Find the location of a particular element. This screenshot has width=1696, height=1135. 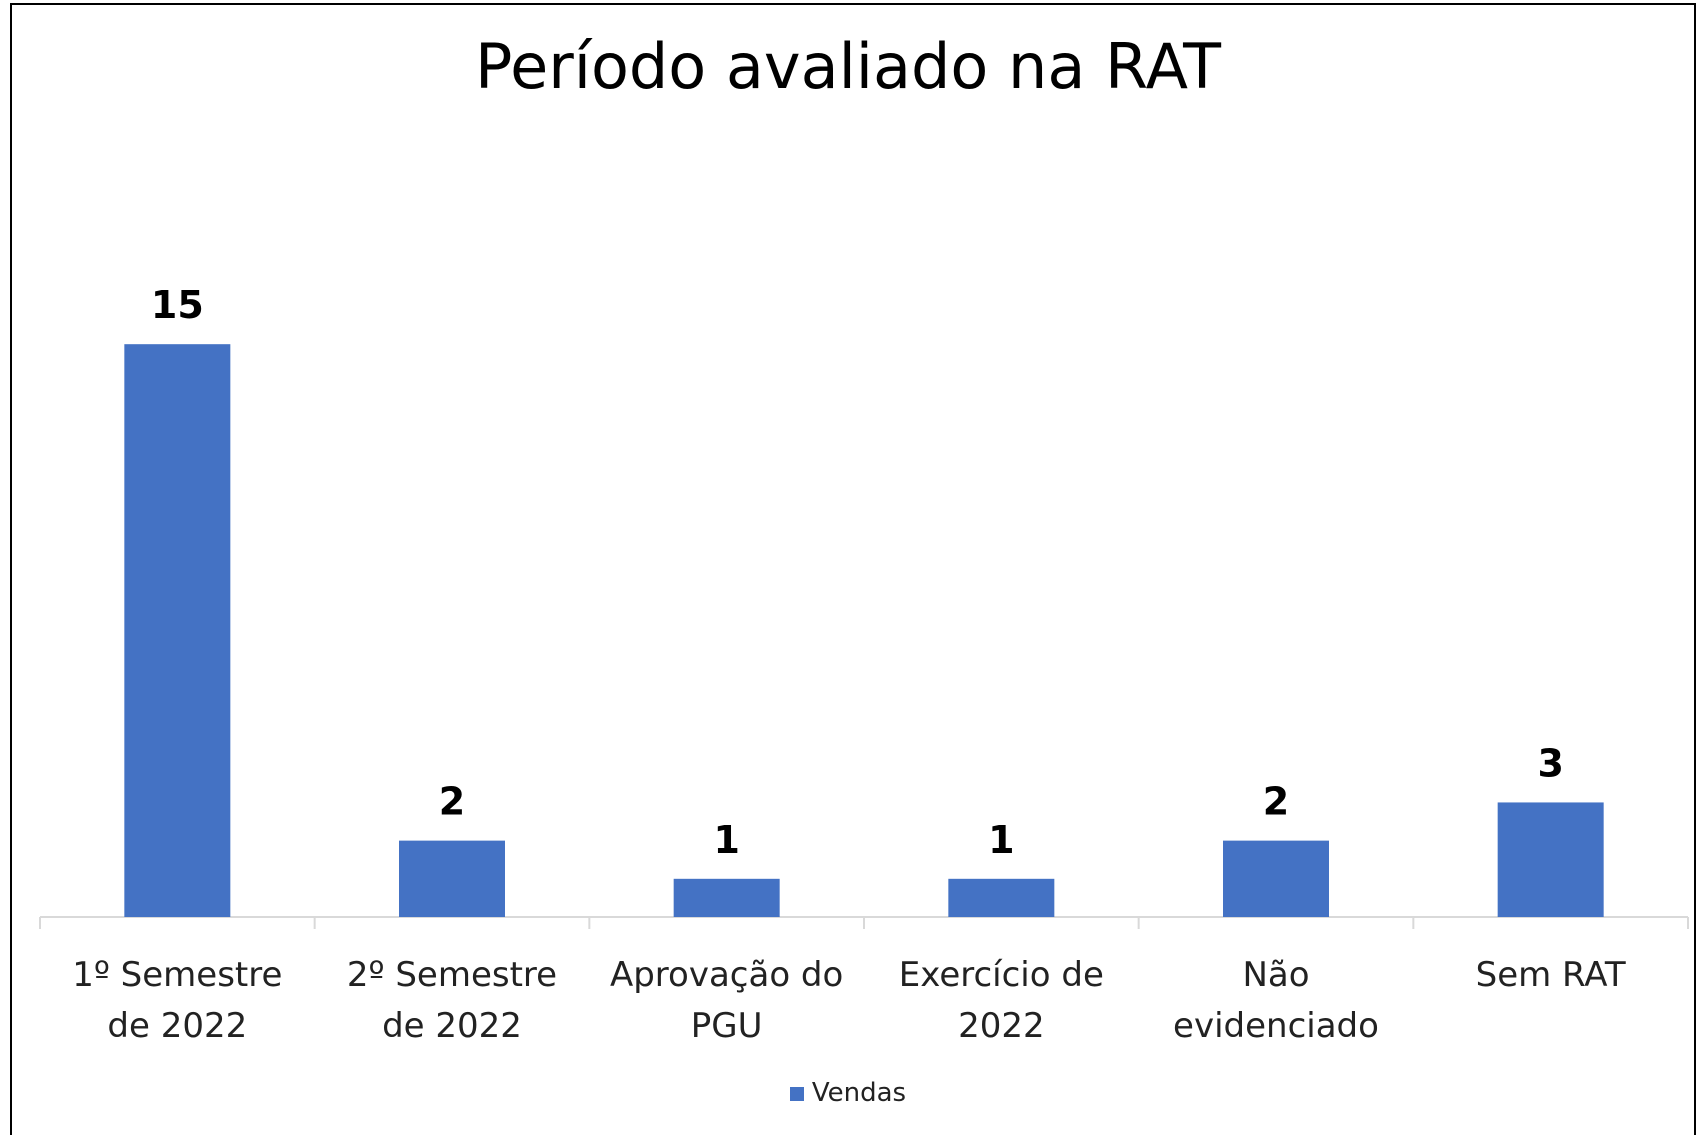

data-label: 15 is located at coordinates (177, 305).